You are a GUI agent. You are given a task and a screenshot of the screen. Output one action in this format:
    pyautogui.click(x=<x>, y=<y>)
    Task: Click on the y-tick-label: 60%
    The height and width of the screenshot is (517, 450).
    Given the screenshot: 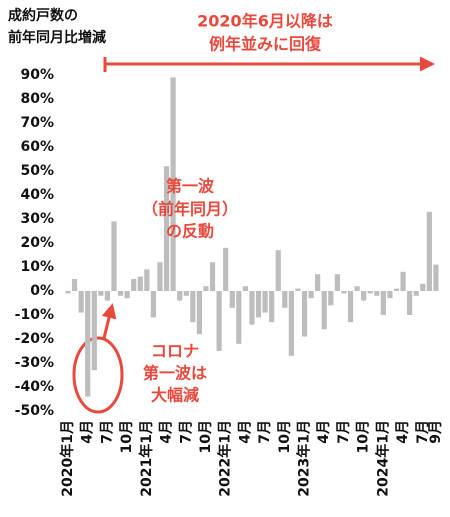 What is the action you would take?
    pyautogui.click(x=37, y=147)
    